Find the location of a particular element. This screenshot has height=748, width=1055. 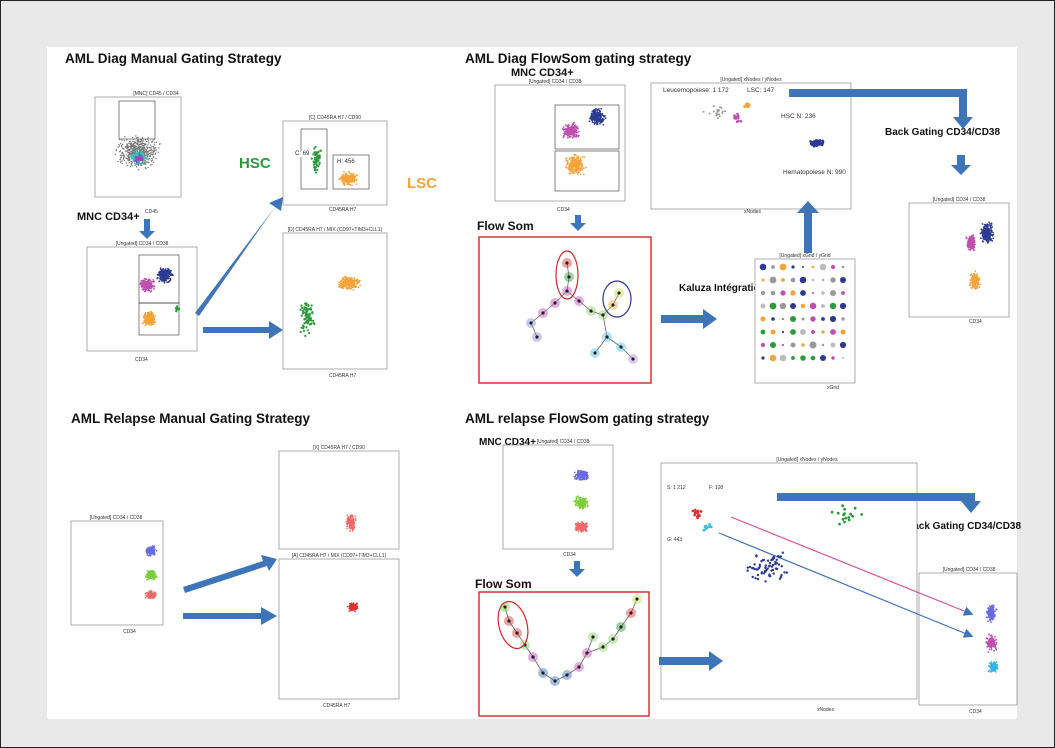

mnc-purple is located at coordinates (138, 158).